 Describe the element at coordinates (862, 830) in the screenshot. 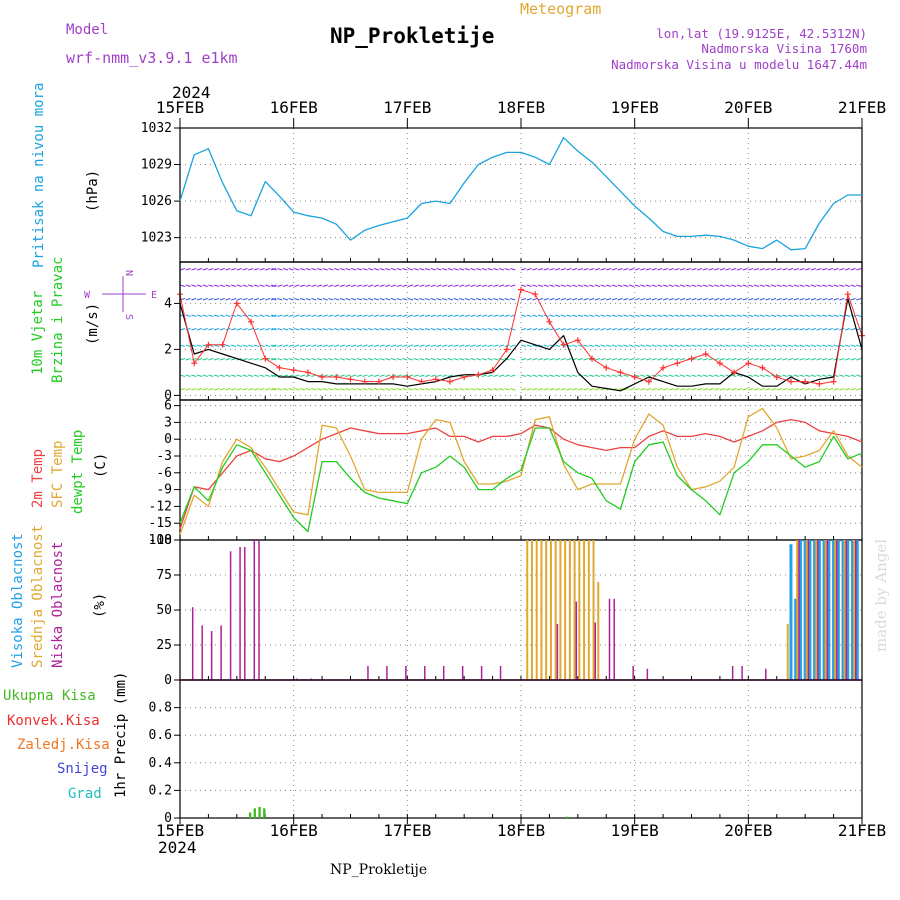

I see `x-tick-label-bottom: 21FEB` at that location.